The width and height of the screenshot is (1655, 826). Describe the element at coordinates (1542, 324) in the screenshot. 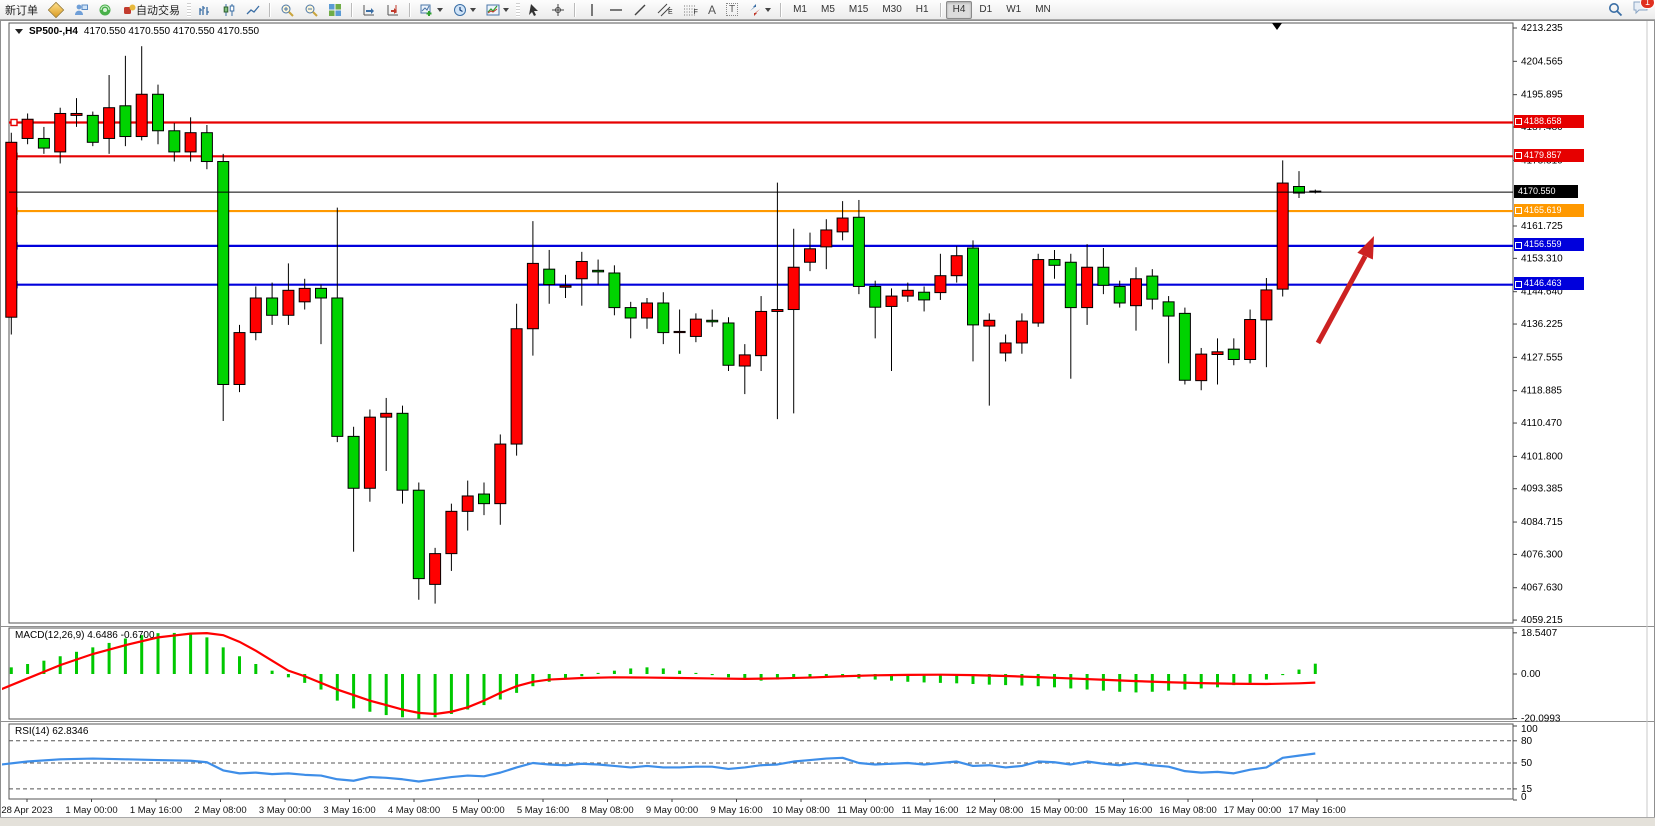

I see `price-tick-label: 4136.225` at that location.